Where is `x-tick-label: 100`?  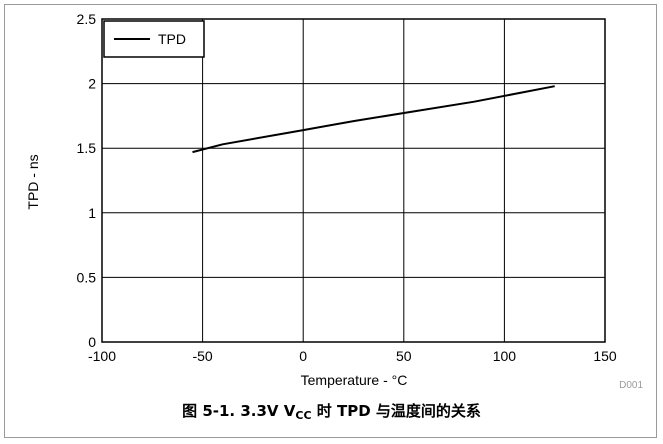 x-tick-label: 100 is located at coordinates (505, 356).